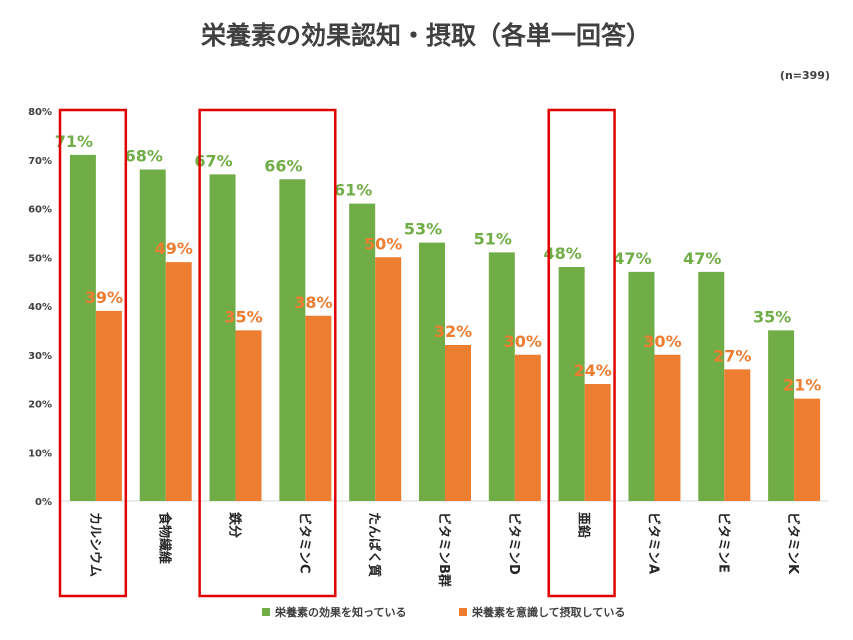  Describe the element at coordinates (40, 356) in the screenshot. I see `y-tick-label: 30%` at that location.